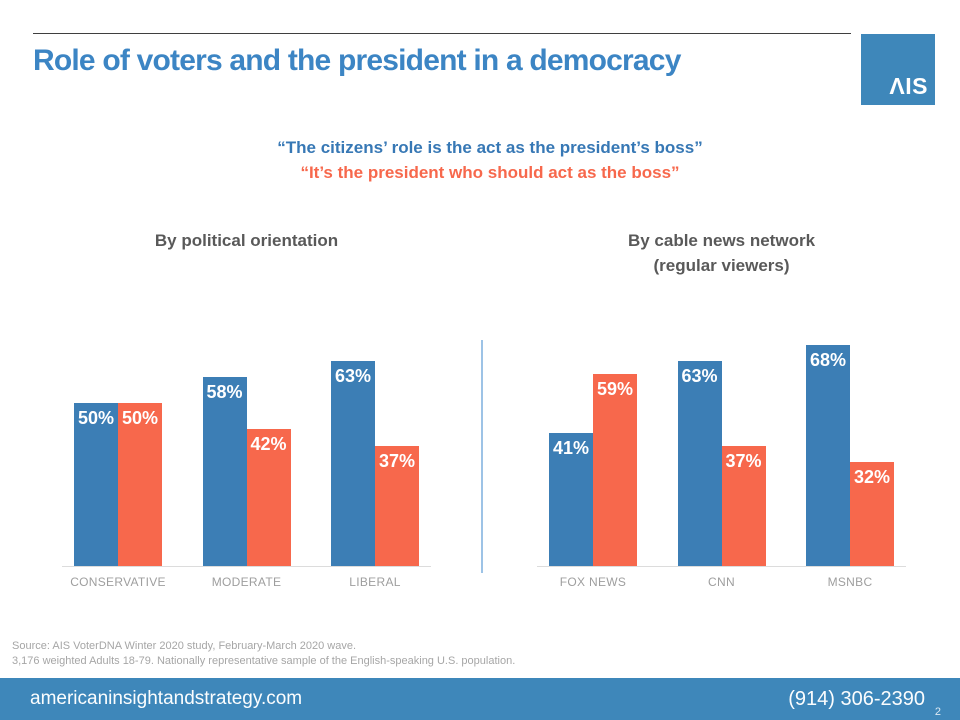  Describe the element at coordinates (353, 463) in the screenshot. I see `bar-citizens-boss-liberal: 63%` at that location.